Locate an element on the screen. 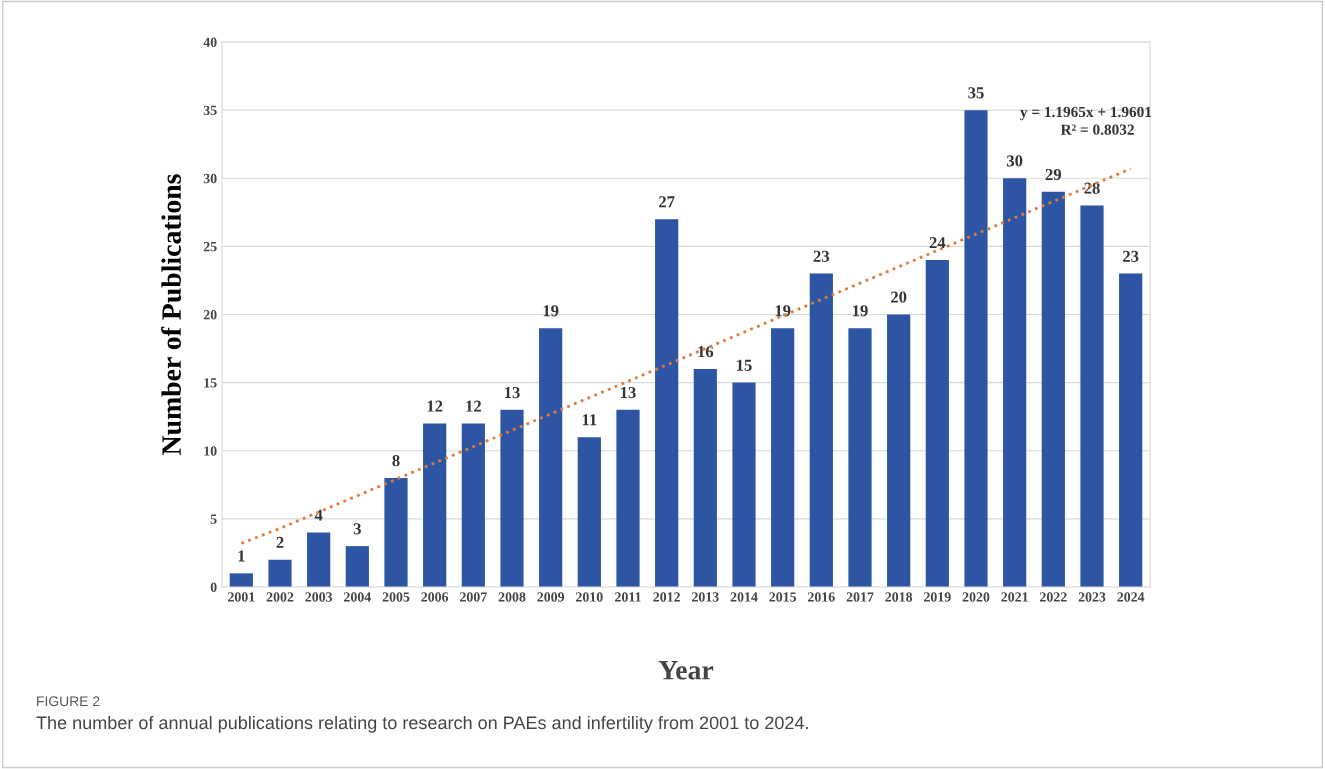 Image resolution: width=1325 pixels, height=769 pixels. data-label: 16 is located at coordinates (706, 352).